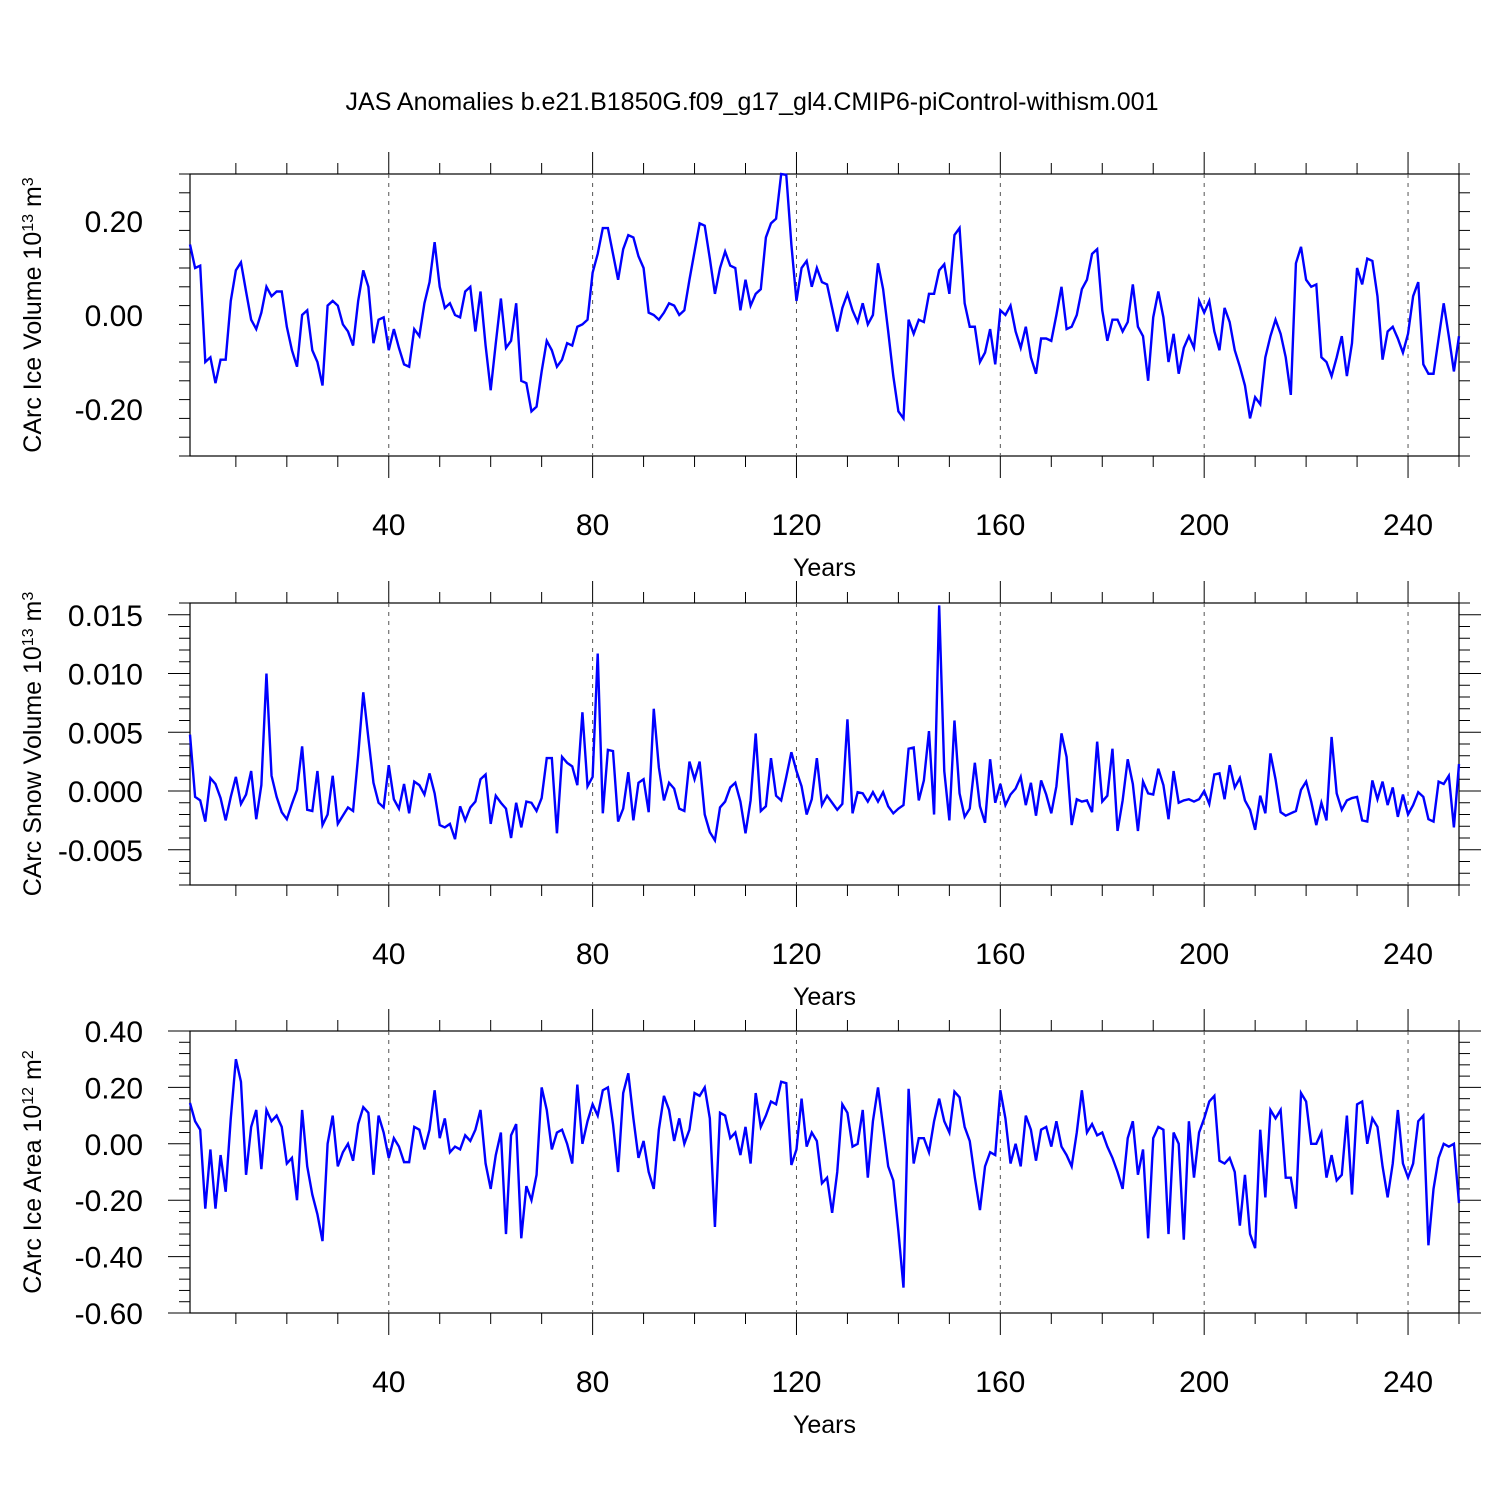 The height and width of the screenshot is (1500, 1500). Describe the element at coordinates (33, 1199) in the screenshot. I see `y-axis-label-part: CArc Ice Area 10` at that location.